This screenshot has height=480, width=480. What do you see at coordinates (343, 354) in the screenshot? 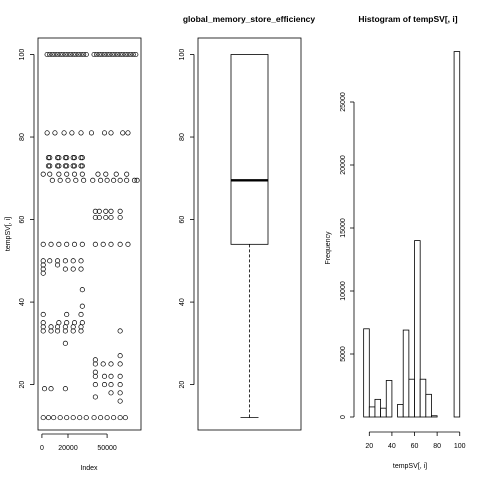
I see `histogram-y-tick-label: 5000` at bounding box center [343, 354].